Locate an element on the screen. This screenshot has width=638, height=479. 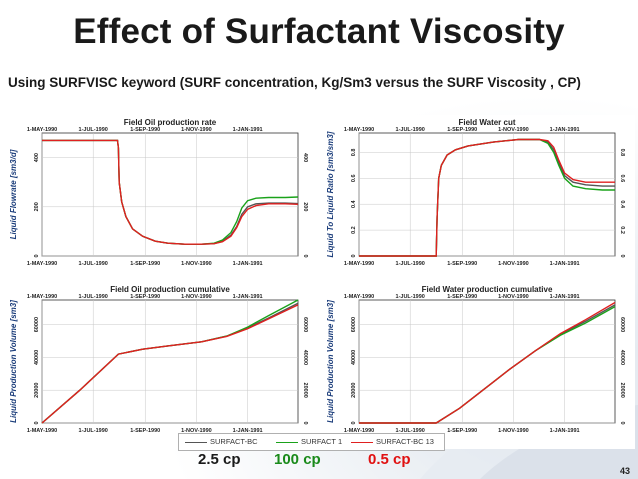
y-tick-label: 0.2 is located at coordinates (354, 230).